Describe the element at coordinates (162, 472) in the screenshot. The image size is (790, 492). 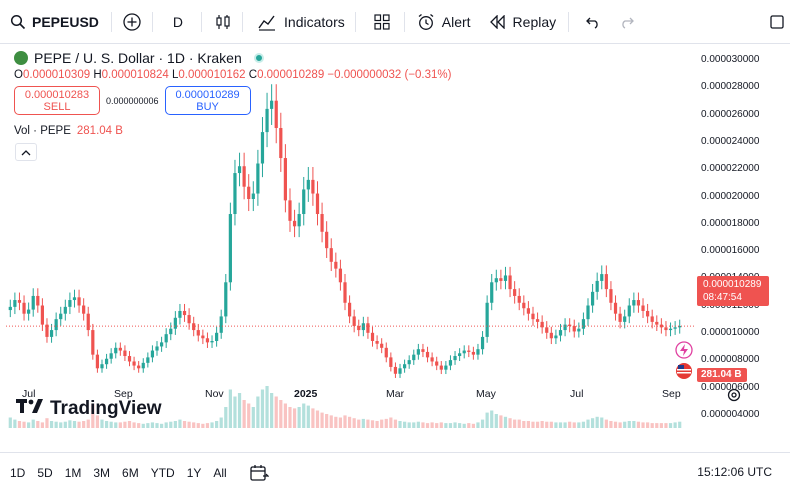
I see `range-button-ytd: YTD` at that location.